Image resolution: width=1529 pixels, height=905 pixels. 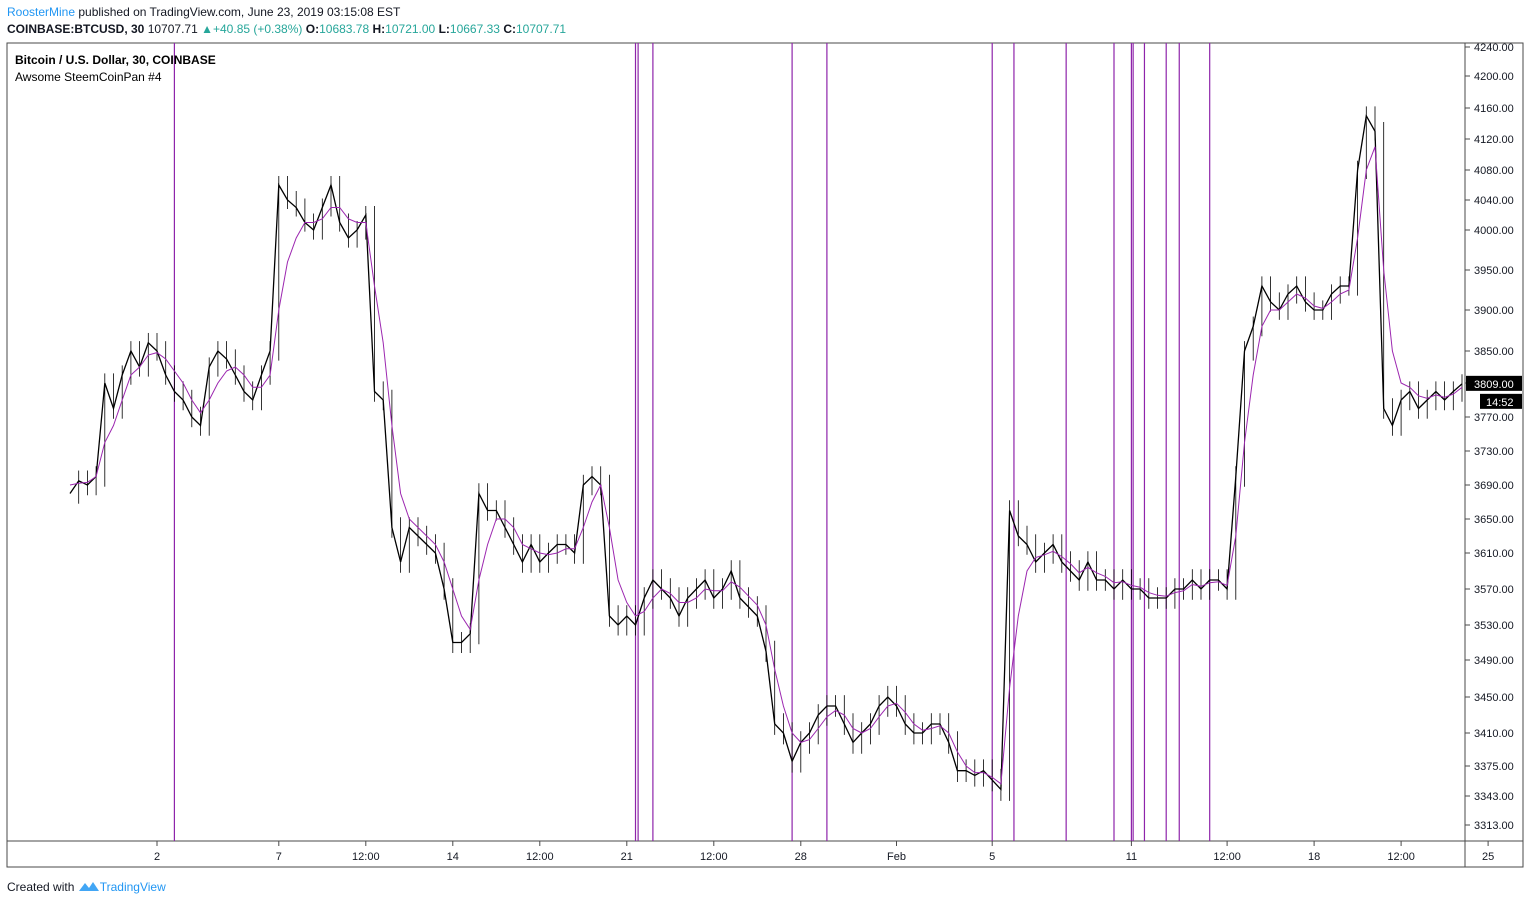 I want to click on low-value: 10667.33, so click(x=474, y=29).